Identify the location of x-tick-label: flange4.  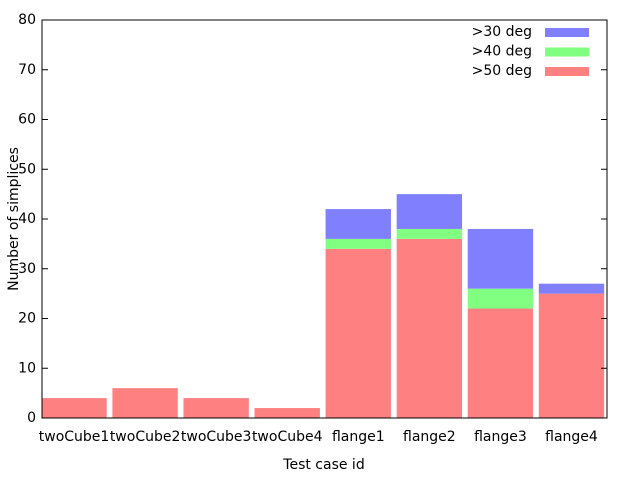
(571, 437).